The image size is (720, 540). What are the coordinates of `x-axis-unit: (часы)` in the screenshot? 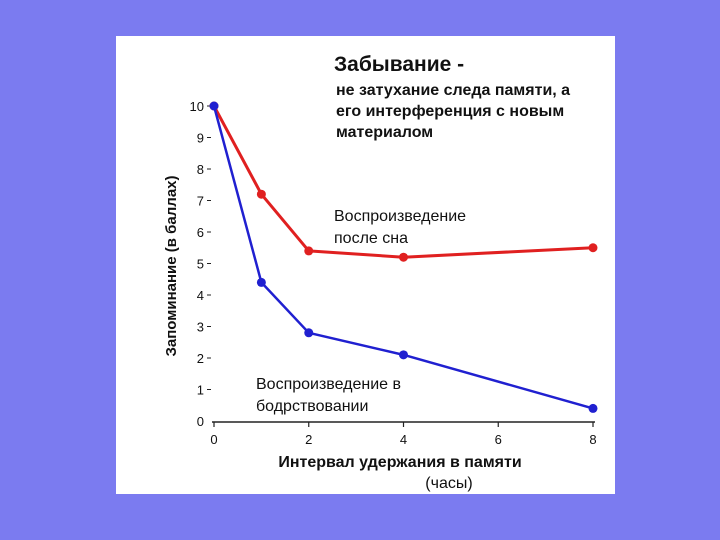 It's located at (448, 483).